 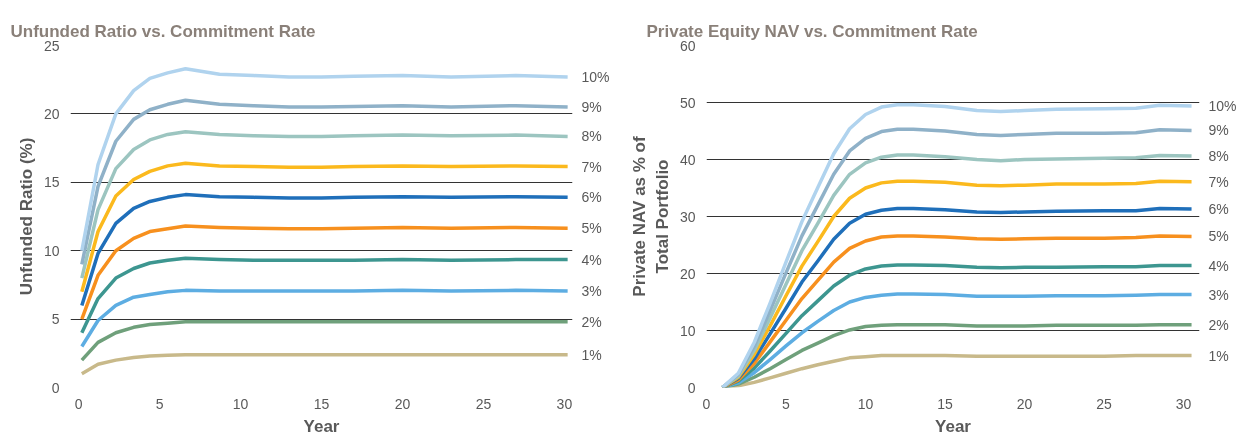 What do you see at coordinates (687, 102) in the screenshot?
I see `y-tick-label: 50` at bounding box center [687, 102].